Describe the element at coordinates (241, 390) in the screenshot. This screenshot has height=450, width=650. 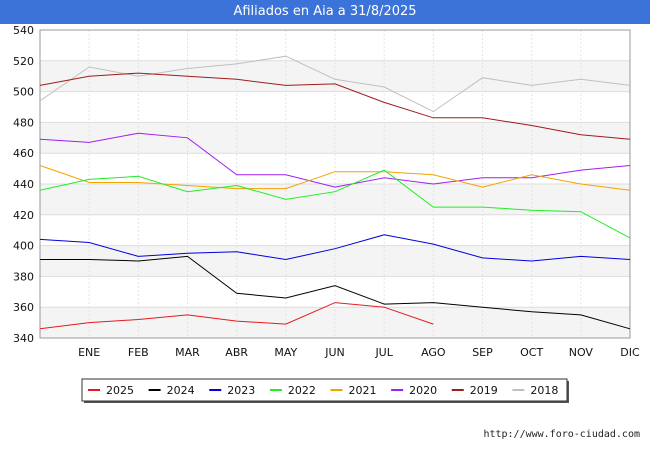
I see `legend-label-2023: 2023` at that location.